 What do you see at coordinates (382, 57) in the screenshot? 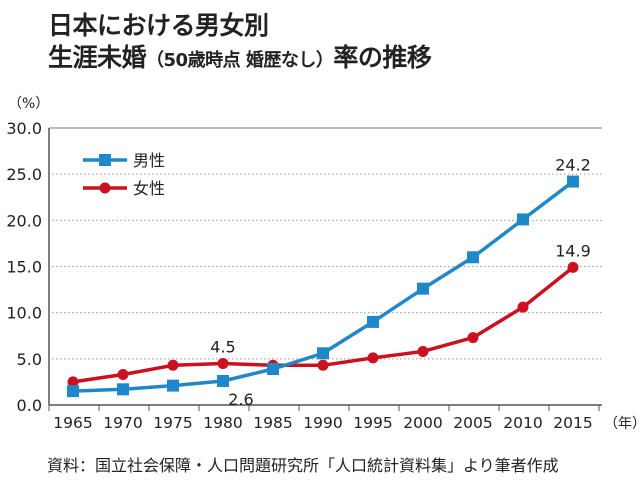
I see `title-tail: 率の推移` at bounding box center [382, 57].